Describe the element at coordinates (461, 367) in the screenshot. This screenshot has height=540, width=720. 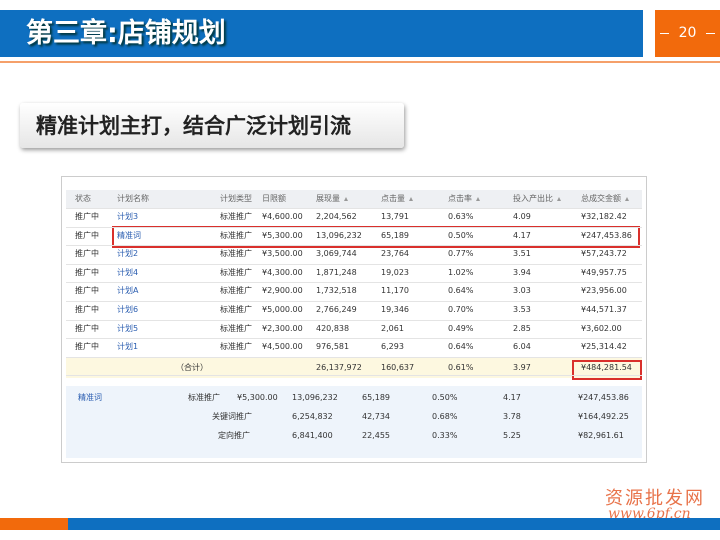
I see `table-cell: 0.61%` at that location.